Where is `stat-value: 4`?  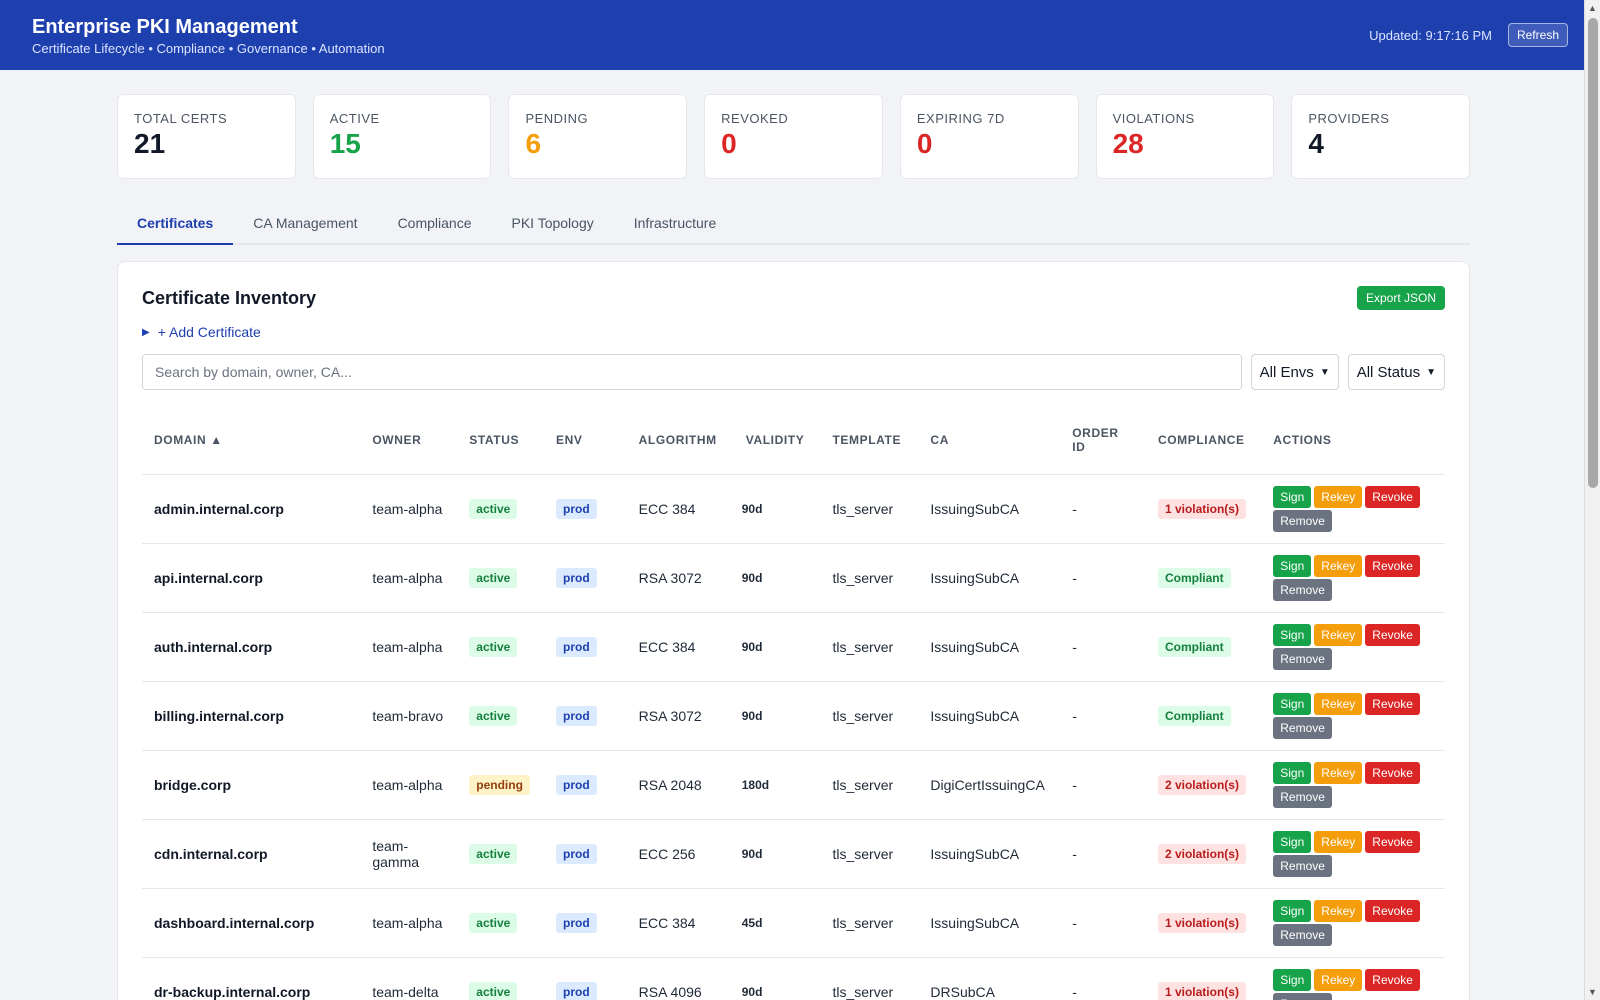 stat-value: 4 is located at coordinates (1316, 143).